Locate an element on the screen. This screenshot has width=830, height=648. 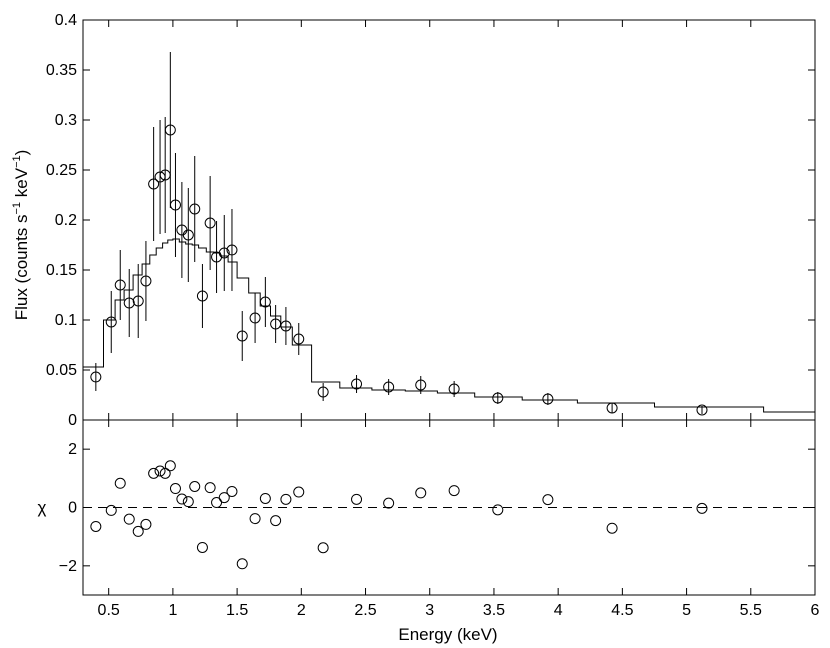
y-tick-label: 0.15 is located at coordinates (61, 270).